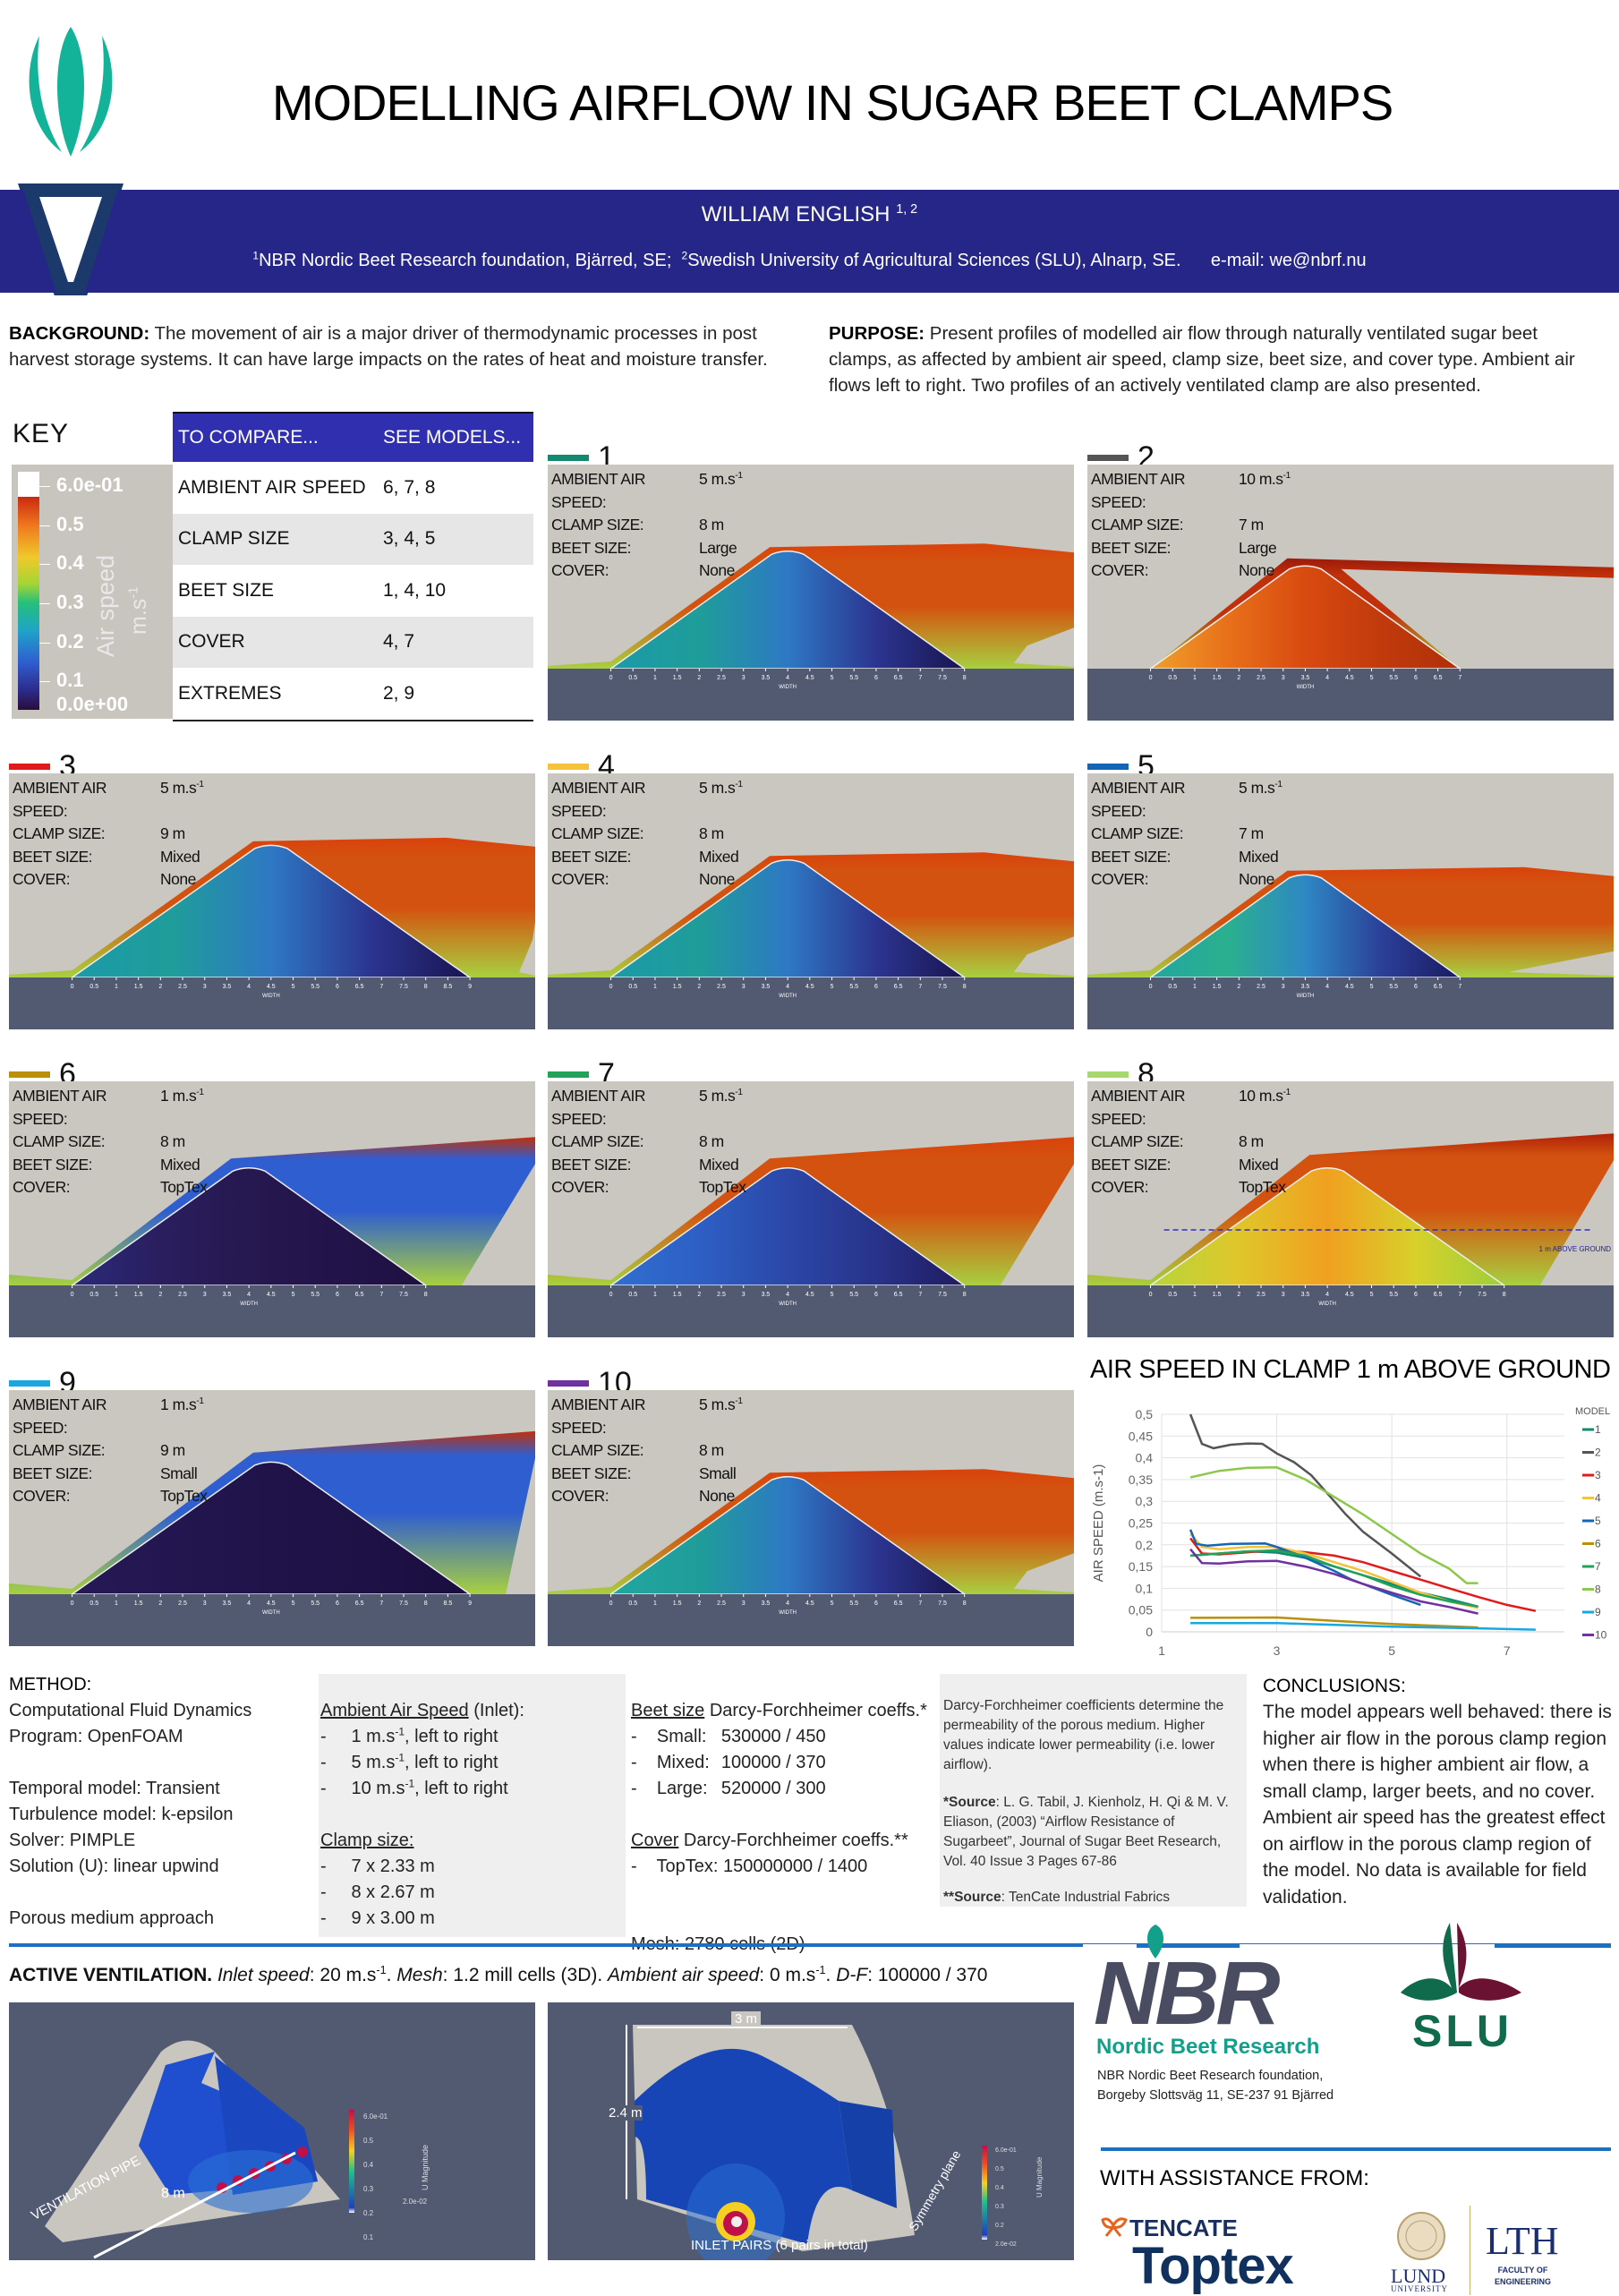 The height and width of the screenshot is (2296, 1619). What do you see at coordinates (597, 1141) in the screenshot?
I see `param-label: CLAMP SIZE:` at bounding box center [597, 1141].